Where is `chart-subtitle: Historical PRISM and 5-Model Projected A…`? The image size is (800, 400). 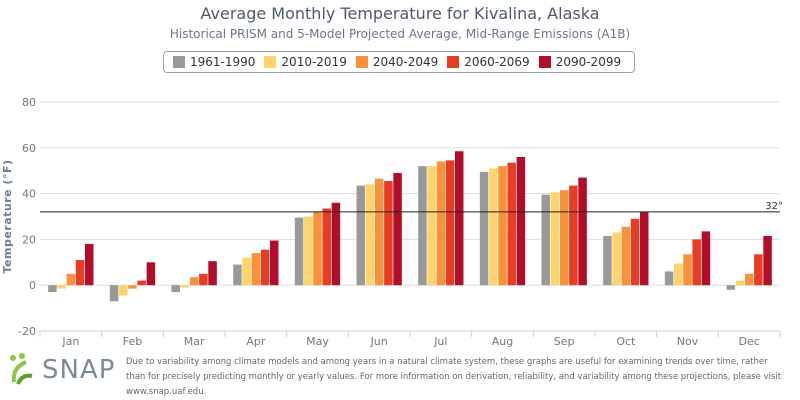 chart-subtitle: Historical PRISM and 5-Model Projected A… is located at coordinates (400, 34).